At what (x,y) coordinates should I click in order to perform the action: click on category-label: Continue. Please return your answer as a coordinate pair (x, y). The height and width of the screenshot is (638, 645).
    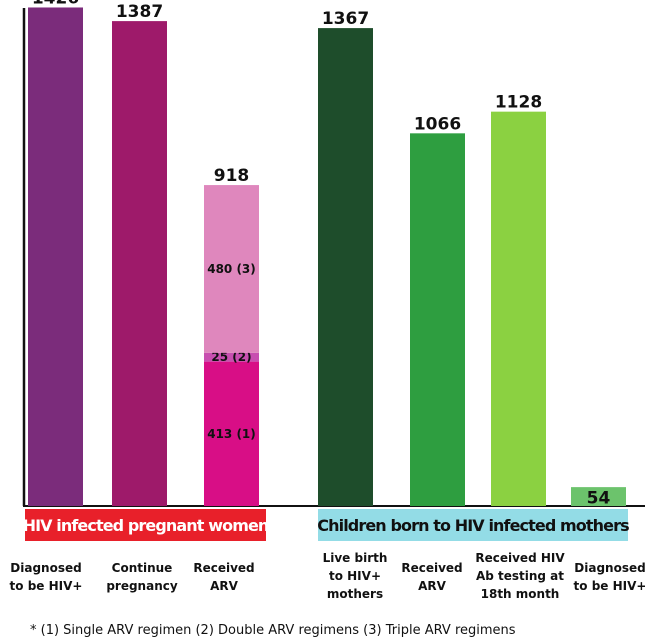
    Looking at the image, I should click on (142, 568).